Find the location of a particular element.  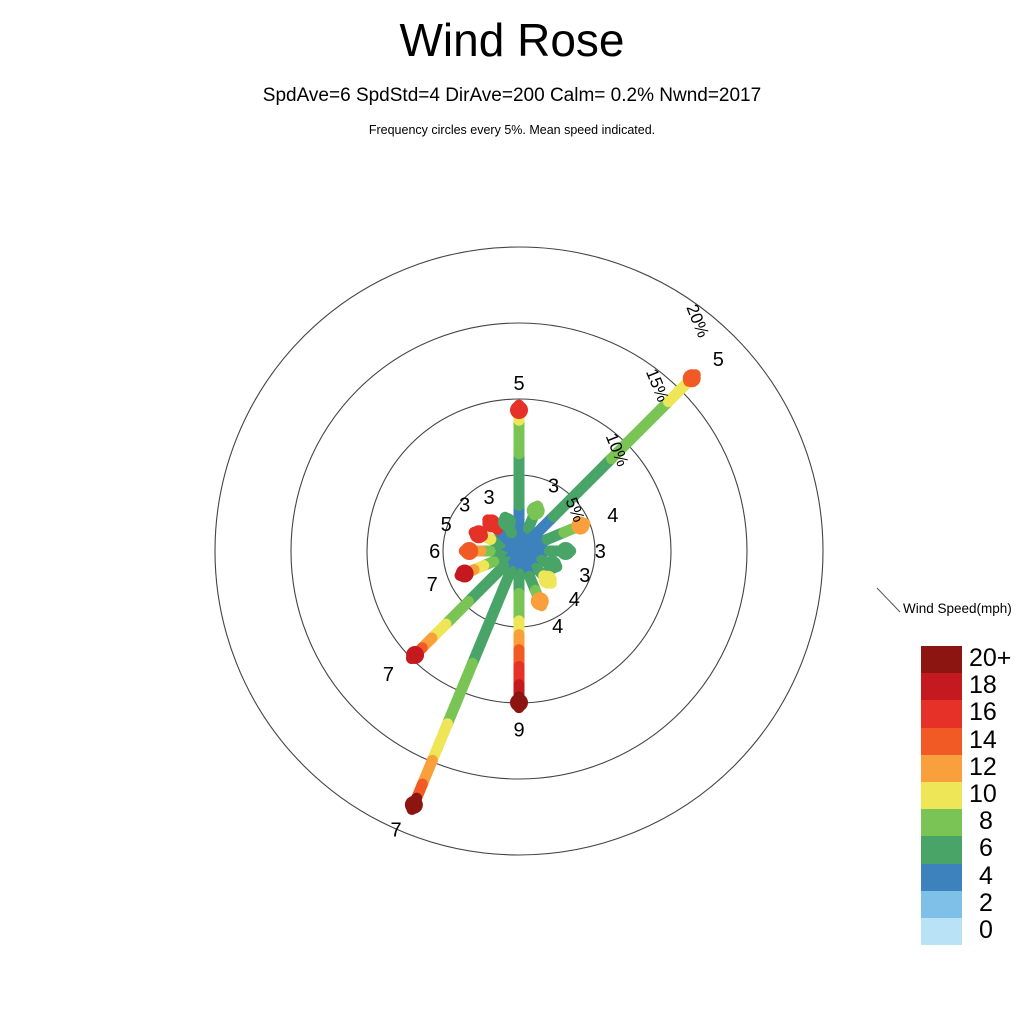

legend-label: 0 is located at coordinates (986, 929).